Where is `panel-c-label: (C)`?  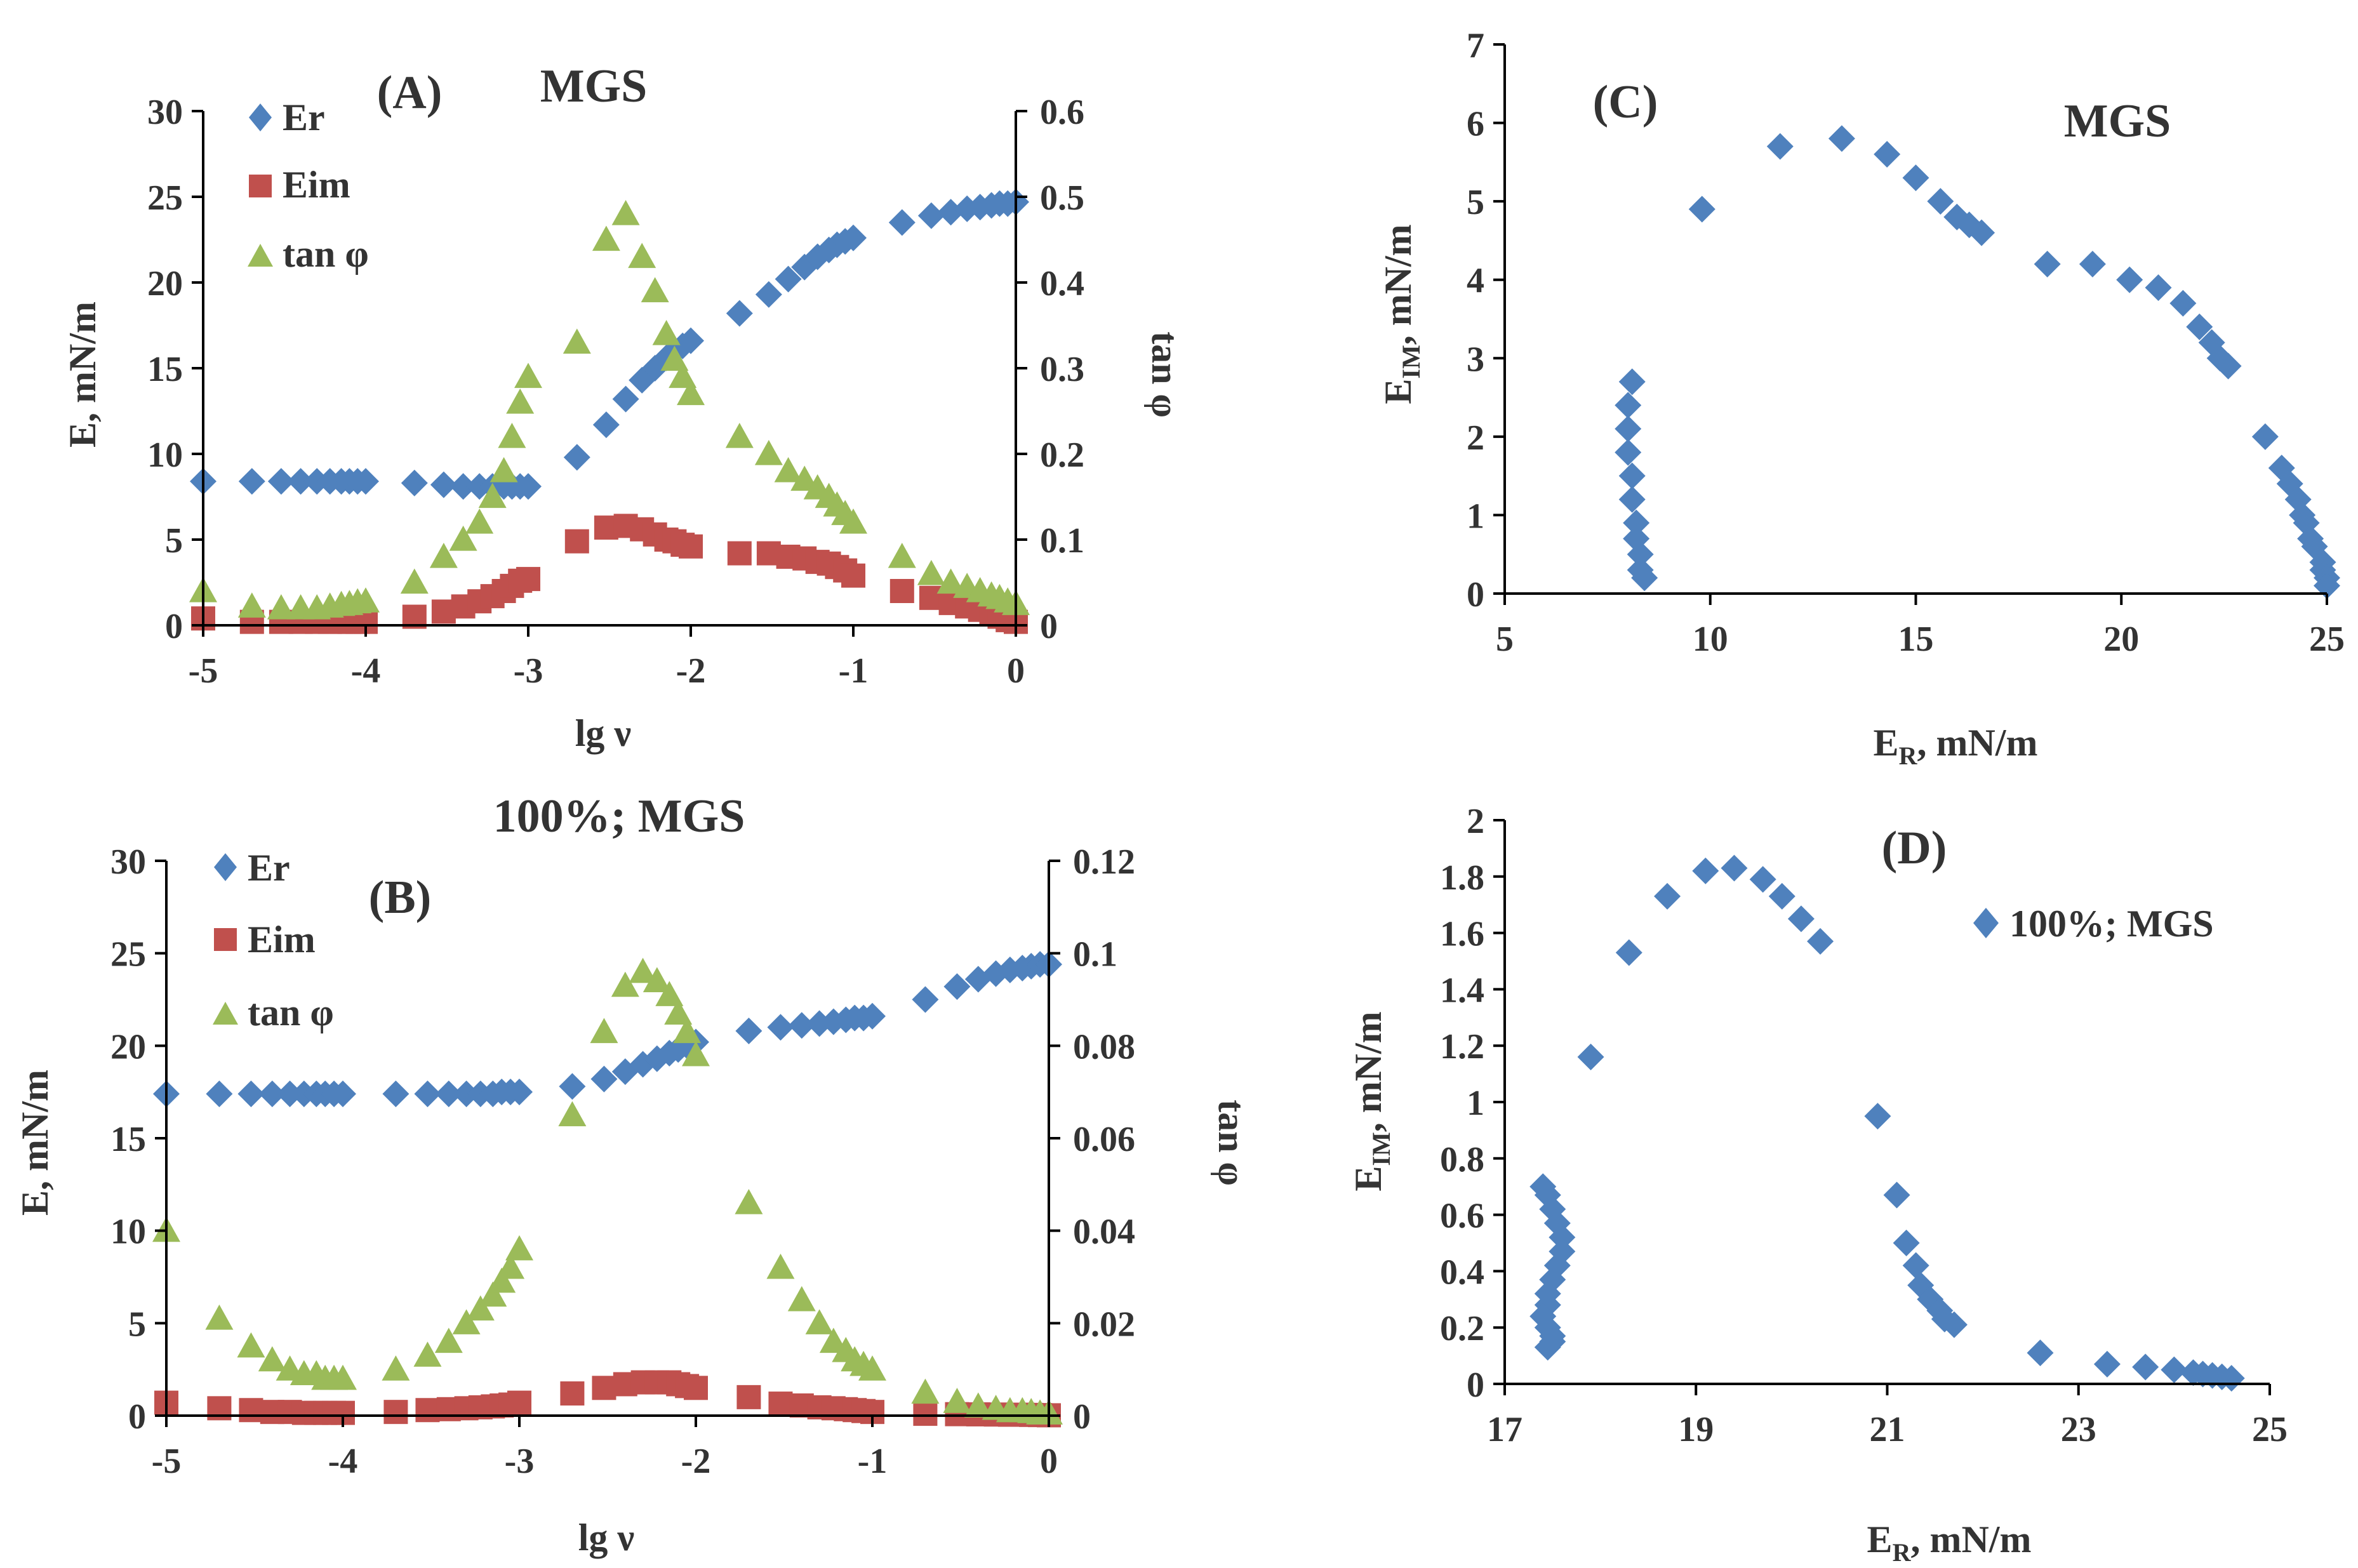 panel-c-label: (C) is located at coordinates (1625, 102).